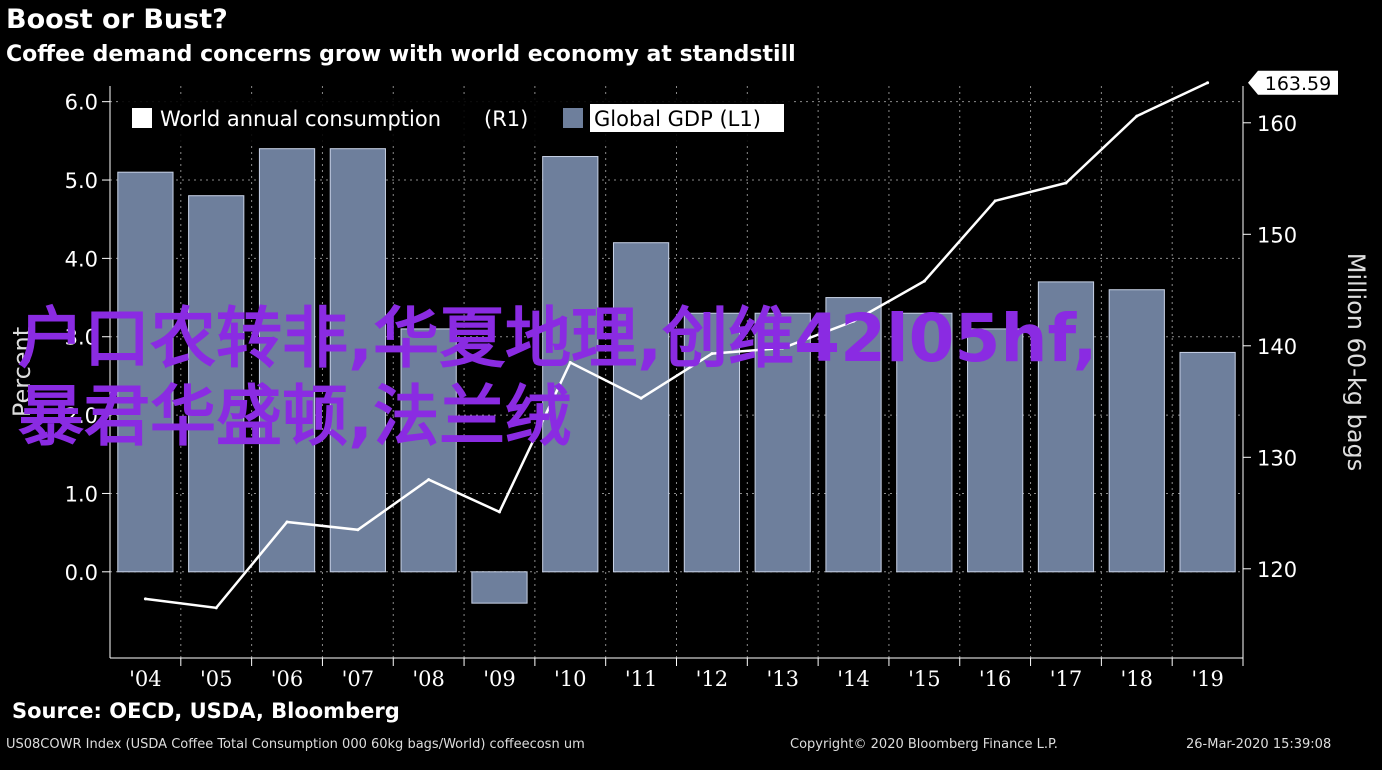  Describe the element at coordinates (142, 118) in the screenshot. I see `legend-swatch-consumption` at that location.